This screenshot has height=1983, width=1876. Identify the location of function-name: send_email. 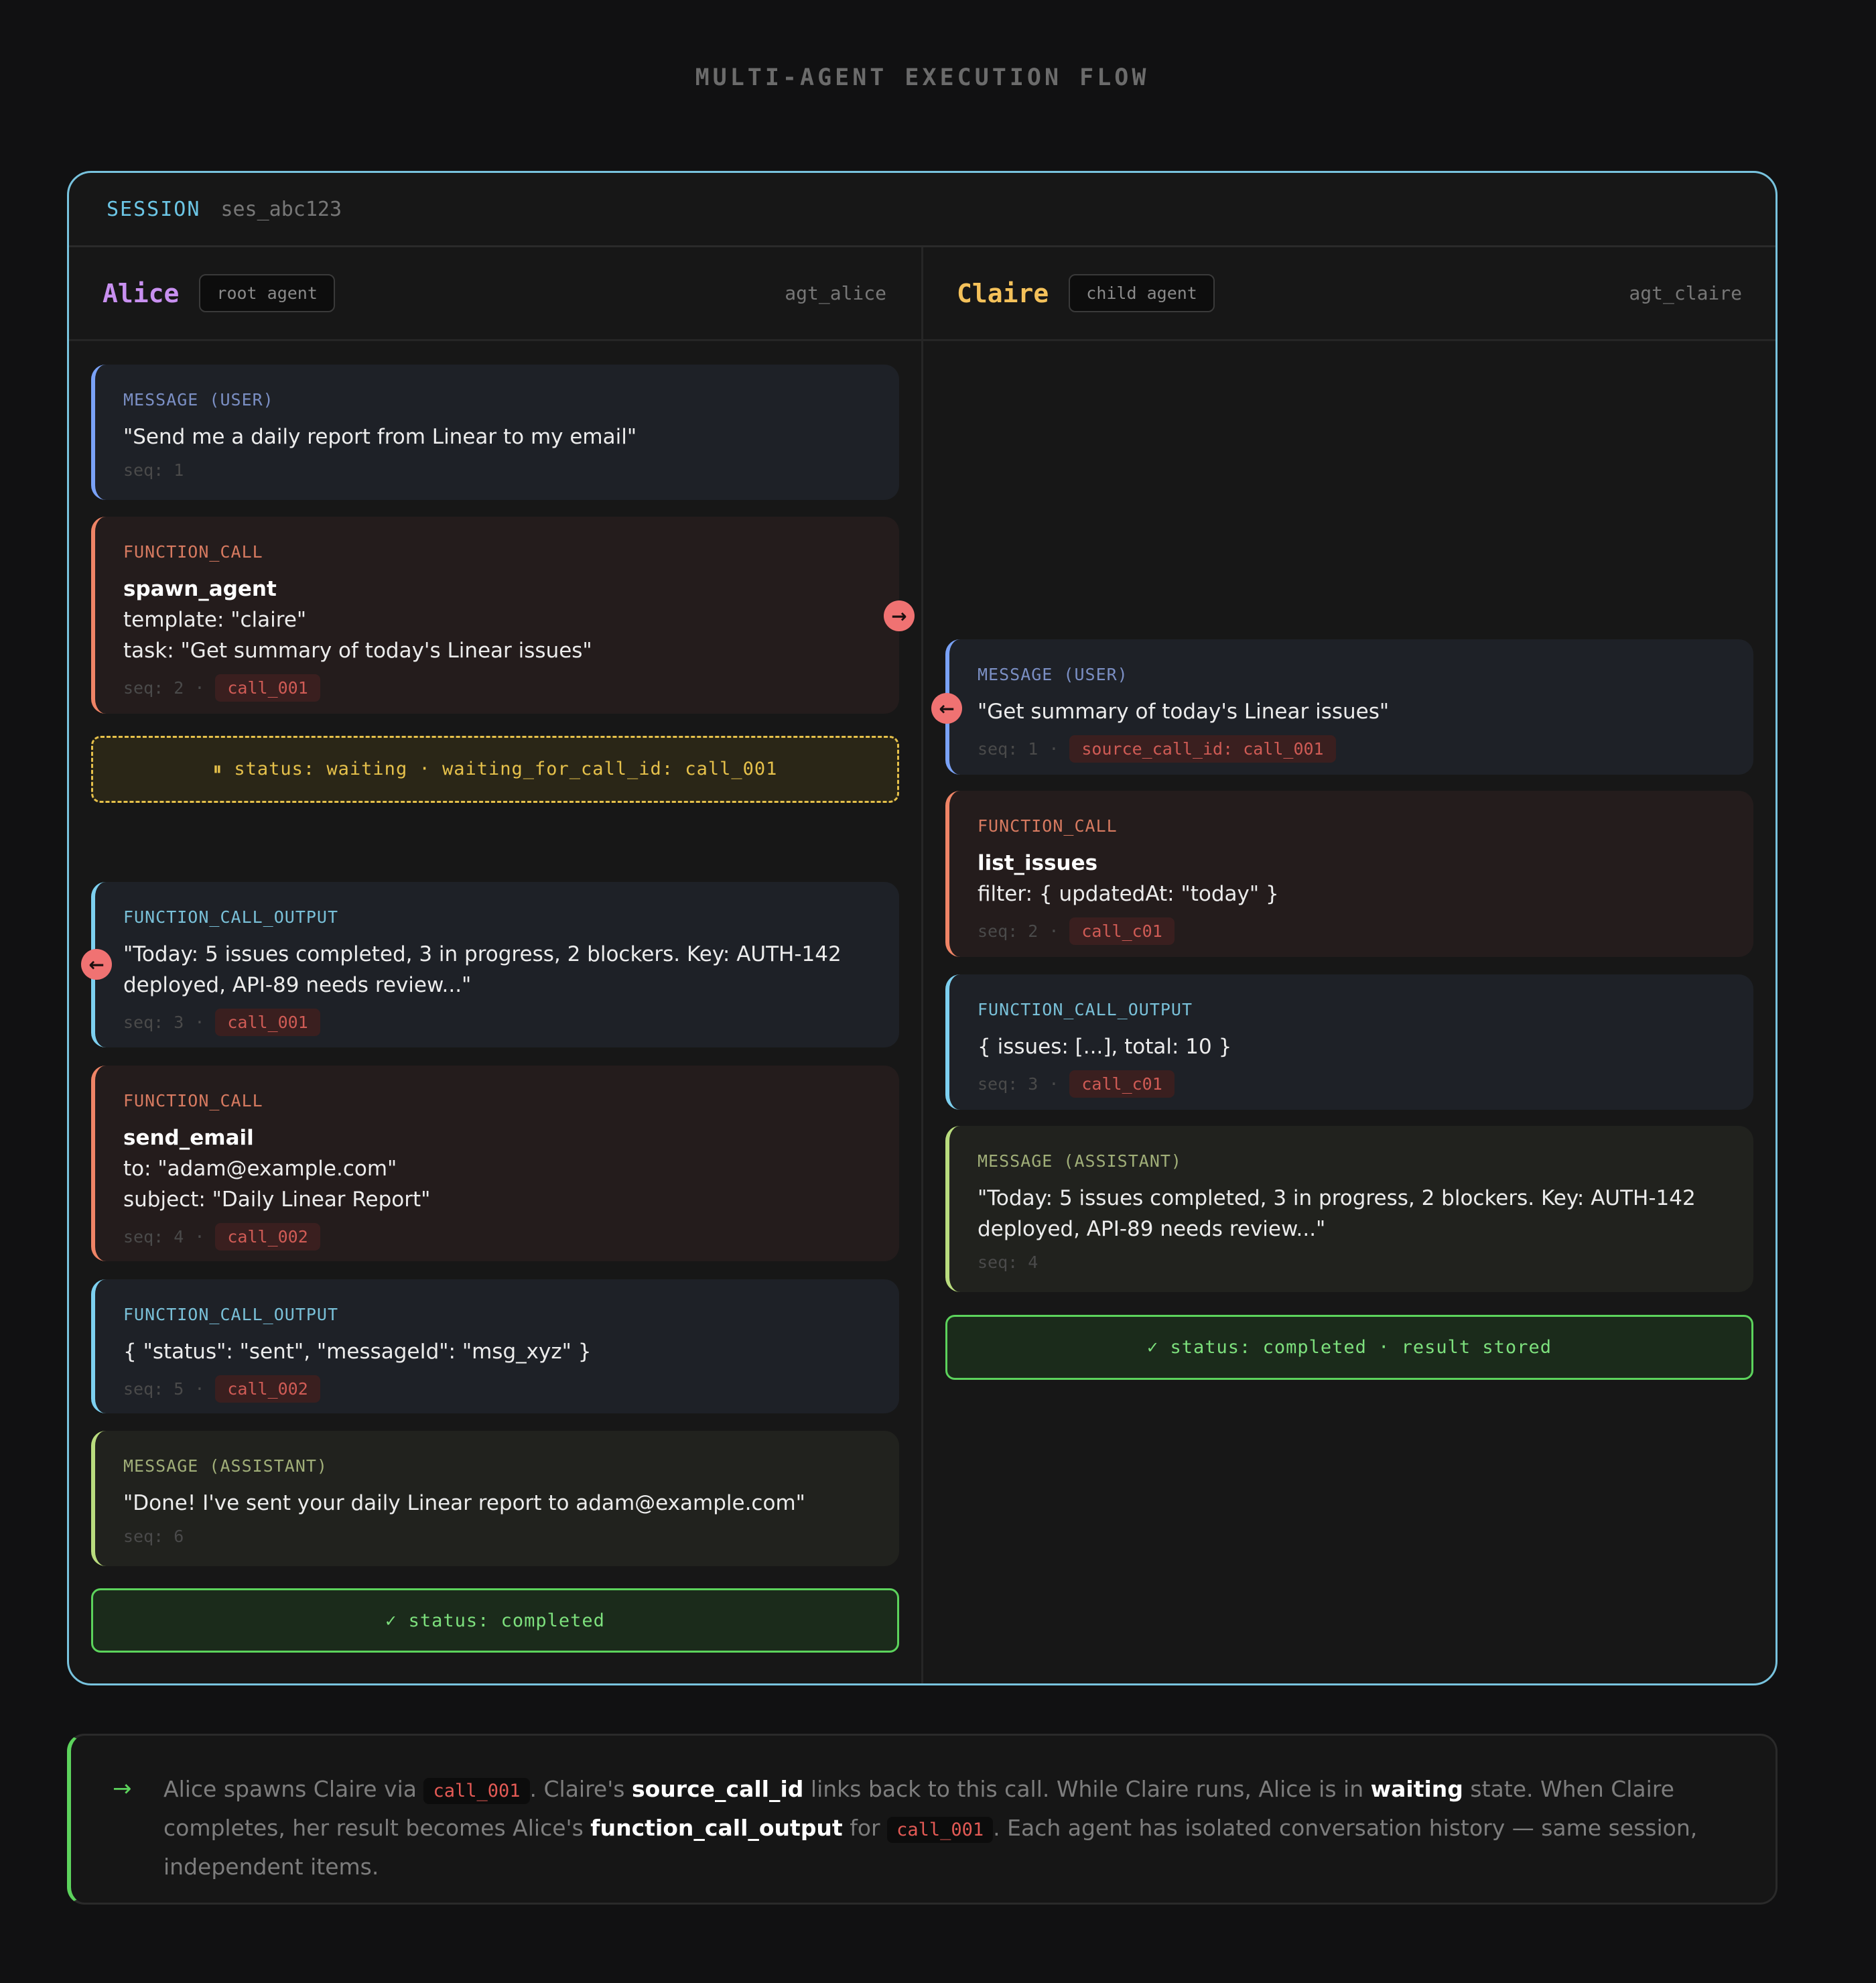
(188, 1138).